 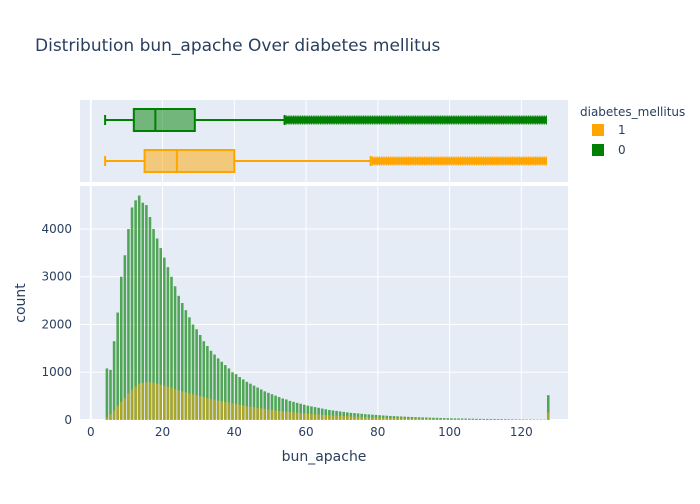 I want to click on y-tick-label: 1000, so click(x=56, y=372).